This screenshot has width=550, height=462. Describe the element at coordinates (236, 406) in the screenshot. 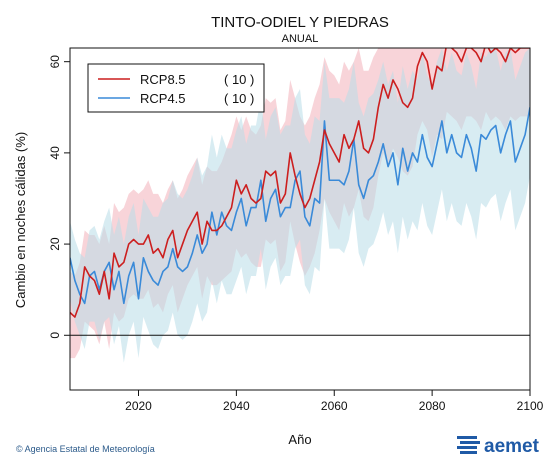

I see `x-tick-label: 2040` at that location.